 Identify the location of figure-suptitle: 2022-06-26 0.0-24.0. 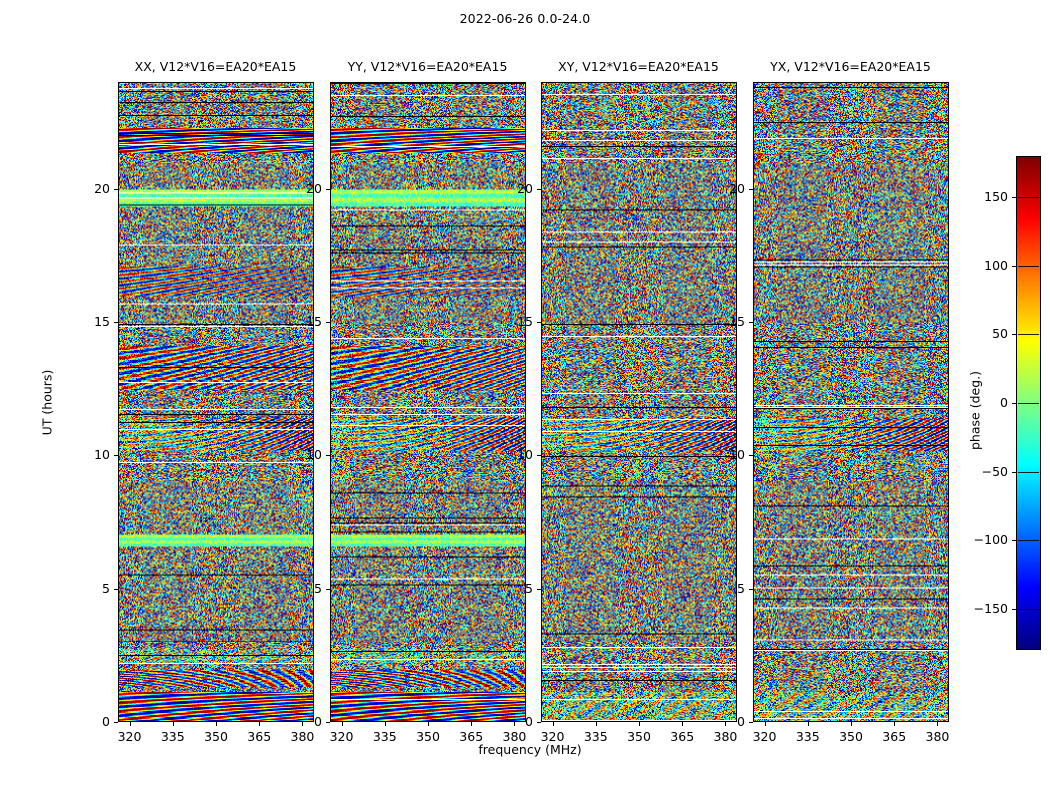
(525, 18).